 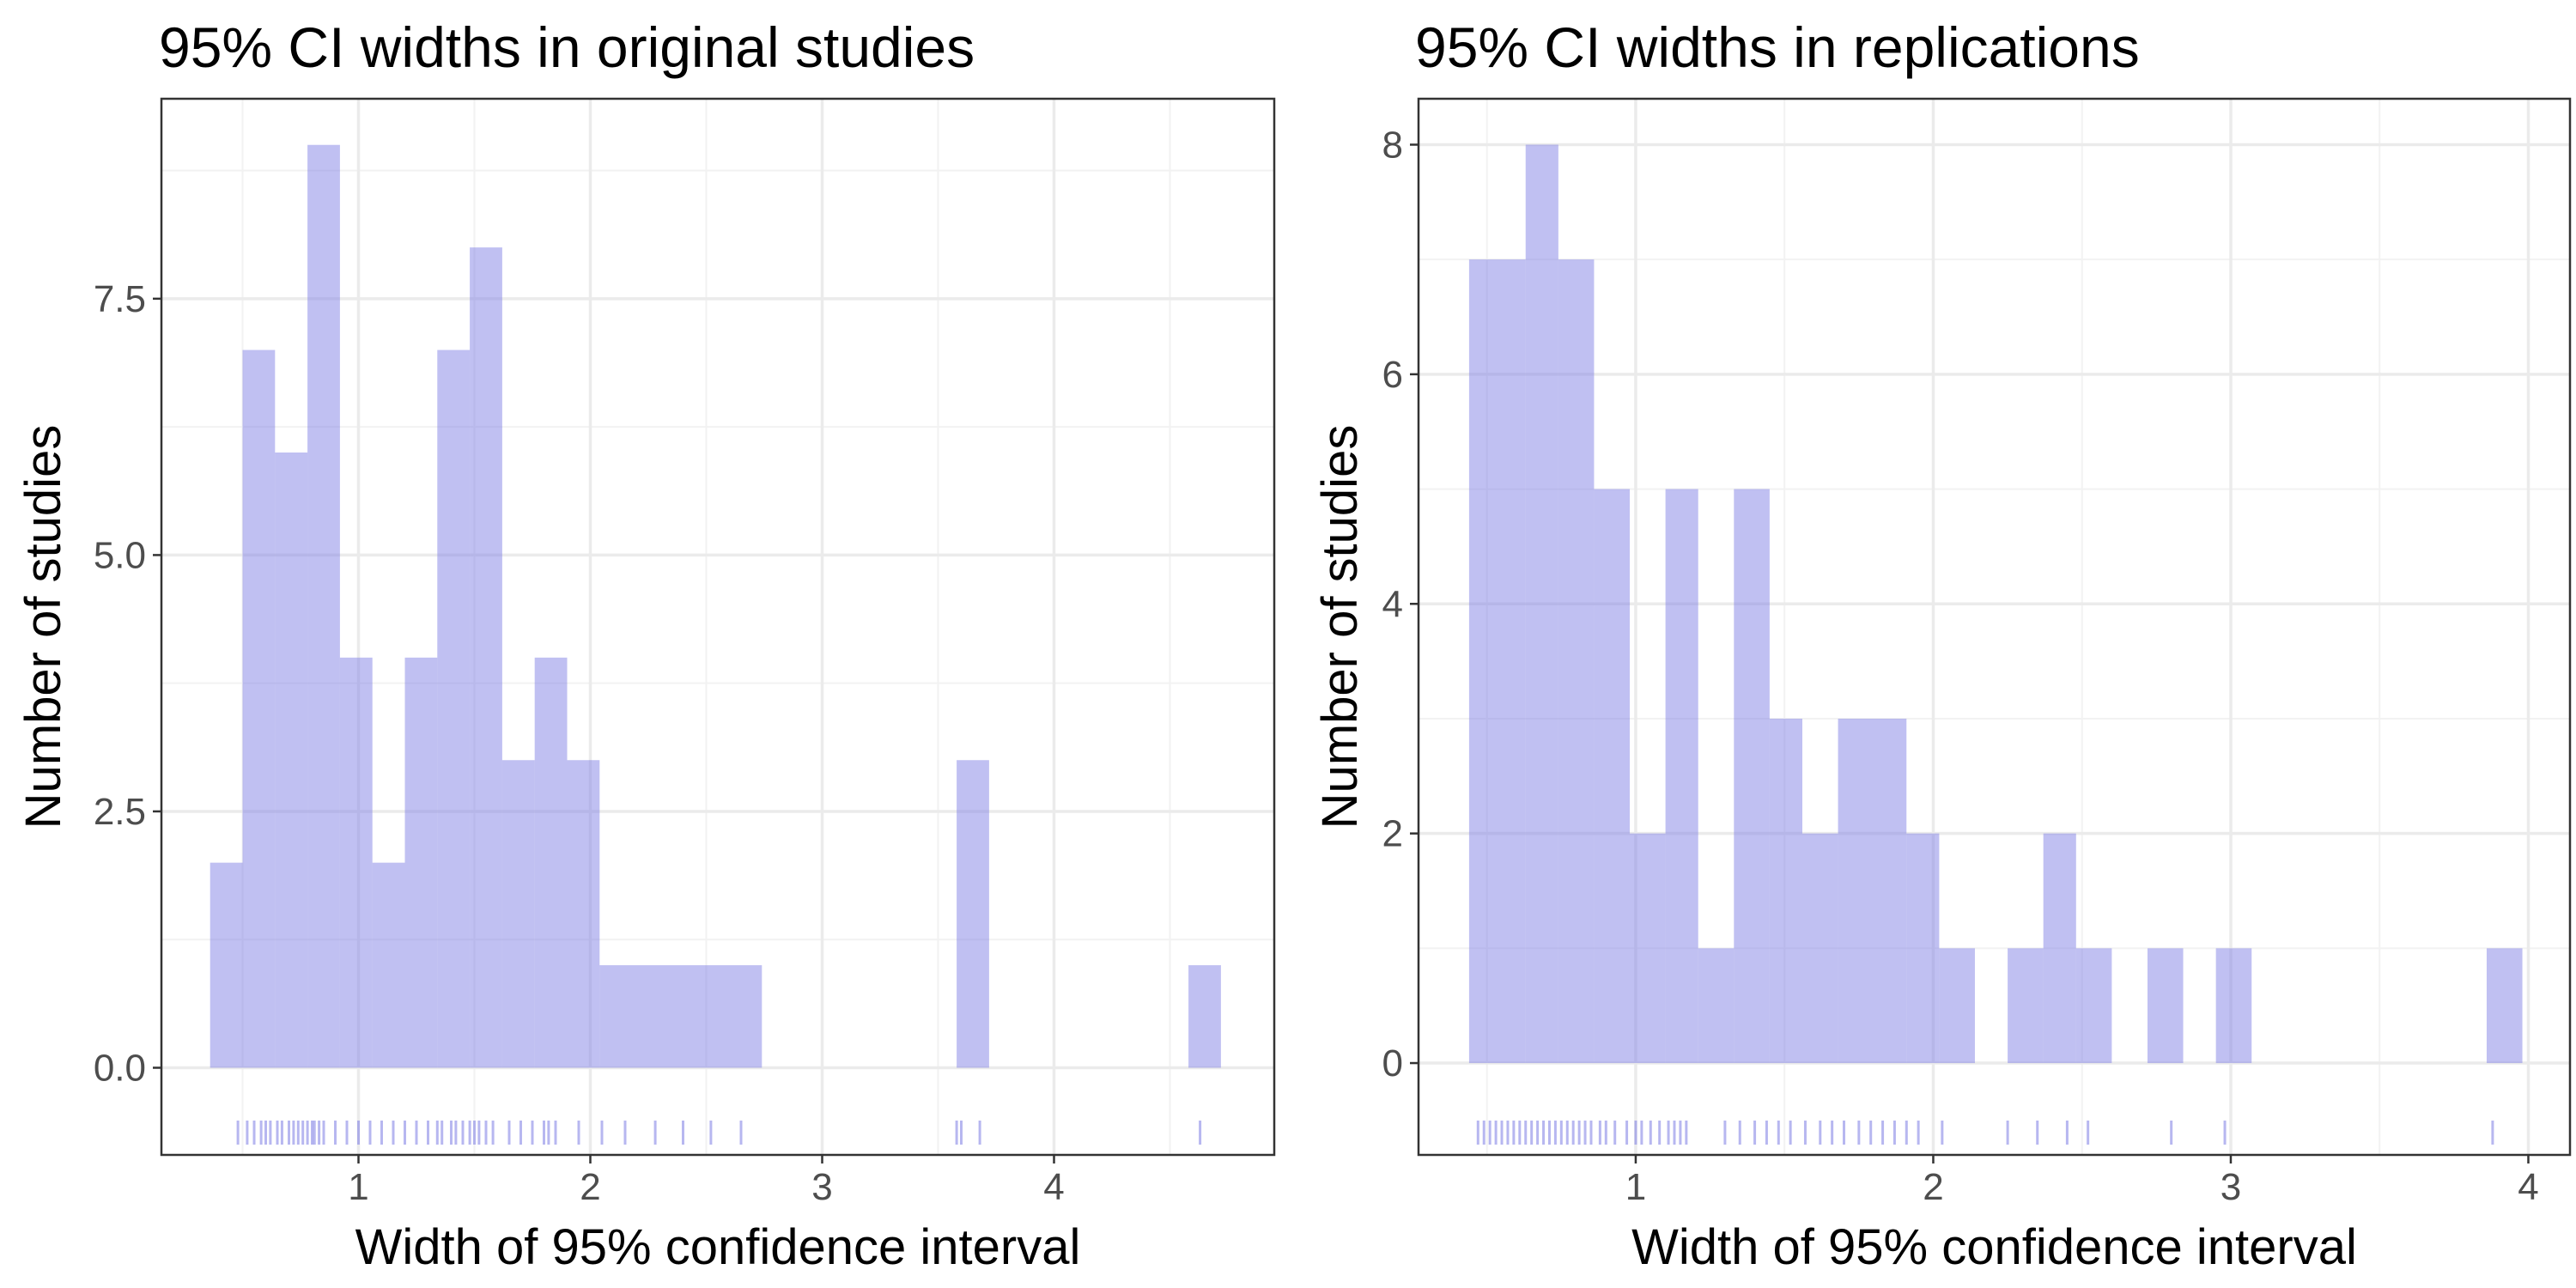 I want to click on y-tick-label: 0, so click(x=1393, y=1063).